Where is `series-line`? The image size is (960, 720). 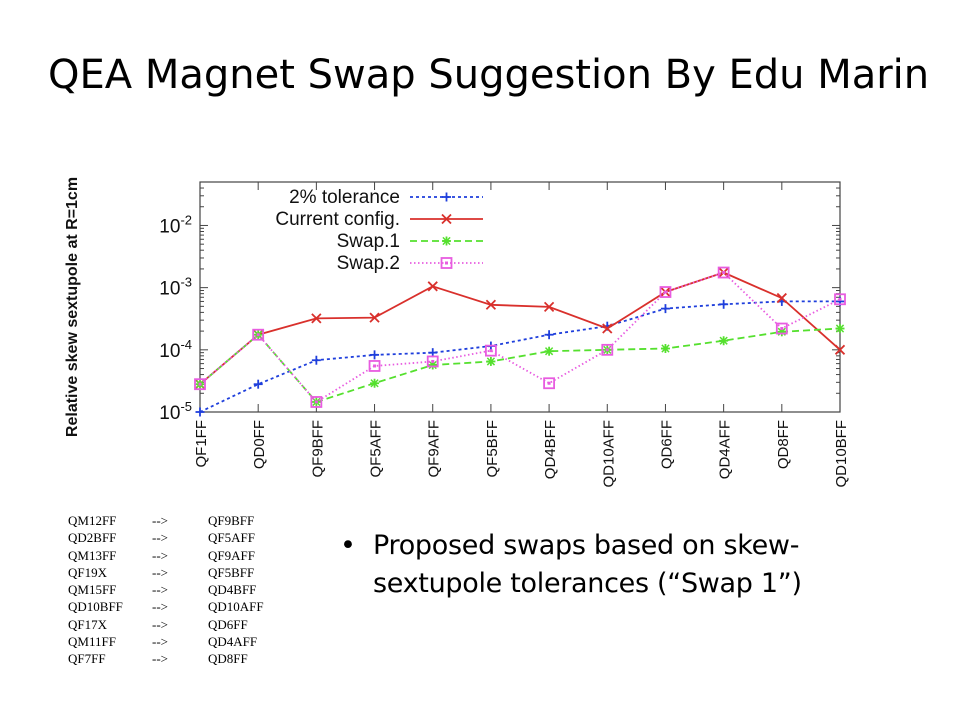
series-line is located at coordinates (520, 365).